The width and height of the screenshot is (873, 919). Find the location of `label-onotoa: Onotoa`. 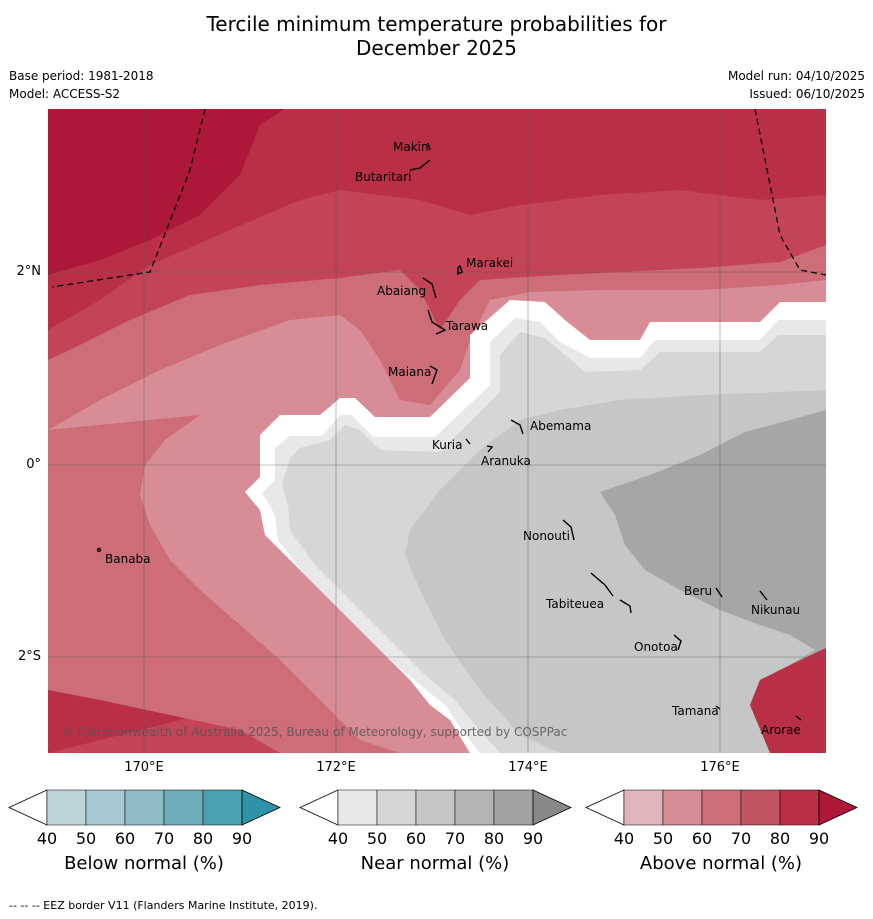

label-onotoa: Onotoa is located at coordinates (656, 647).